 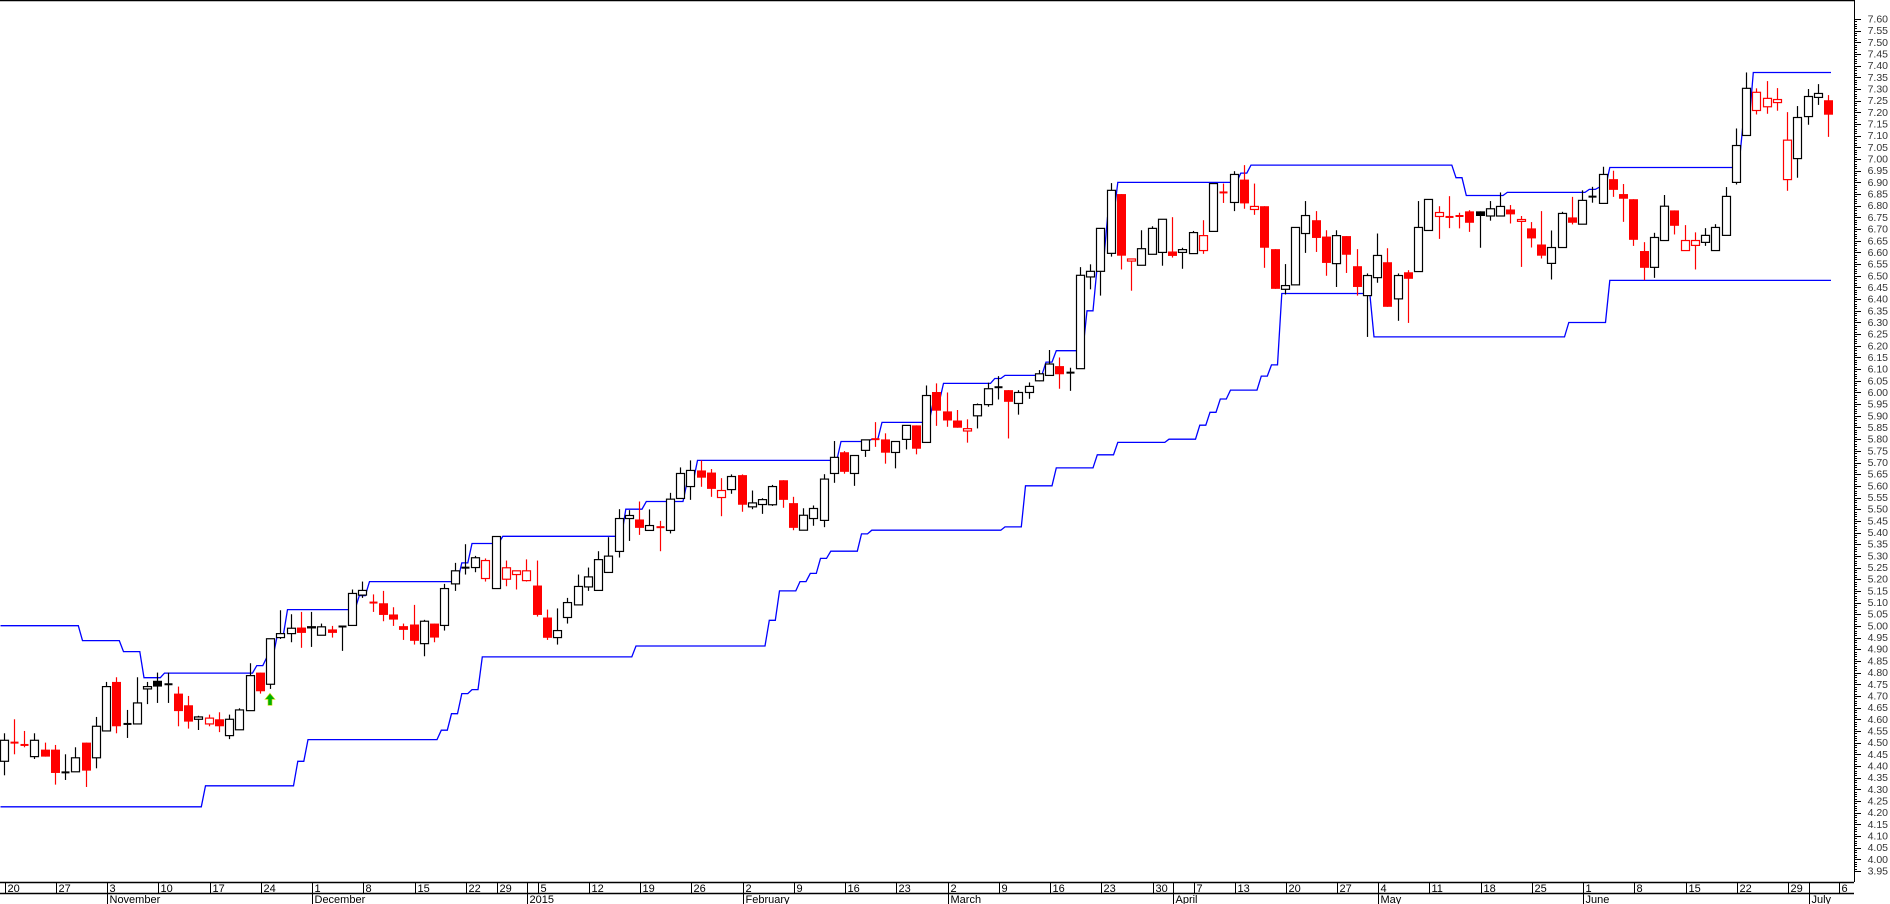 What do you see at coordinates (1384, 889) in the screenshot?
I see `date-tick-label: 4` at bounding box center [1384, 889].